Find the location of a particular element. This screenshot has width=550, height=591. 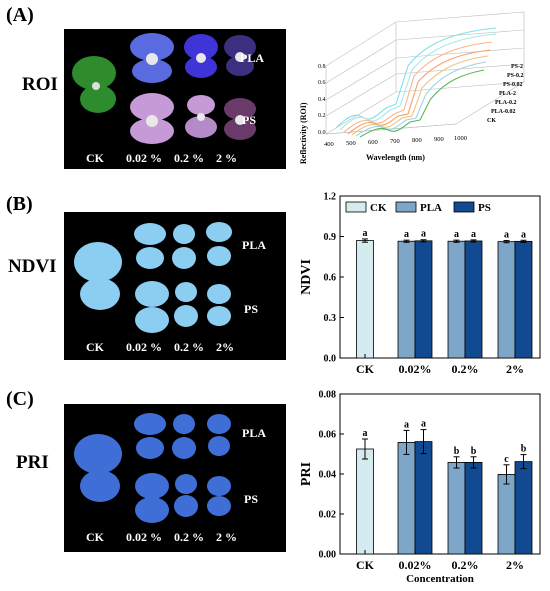

spectra-ytick: 0.2 is located at coordinates (322, 116).